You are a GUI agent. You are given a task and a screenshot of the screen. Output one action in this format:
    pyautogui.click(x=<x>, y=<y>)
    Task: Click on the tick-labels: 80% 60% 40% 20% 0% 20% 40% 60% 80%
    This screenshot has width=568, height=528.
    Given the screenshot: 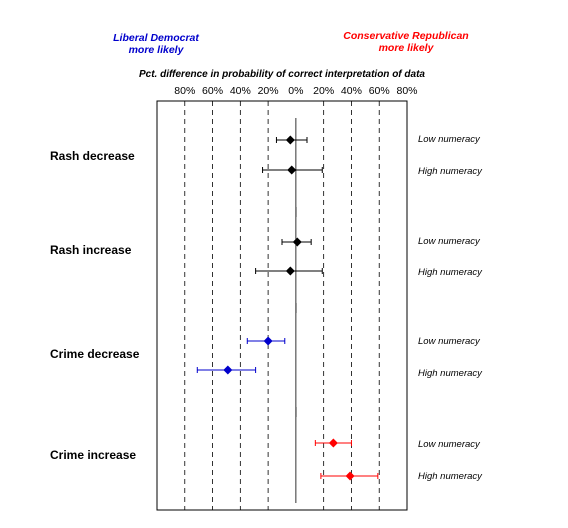 What is the action you would take?
    pyautogui.click(x=295, y=91)
    